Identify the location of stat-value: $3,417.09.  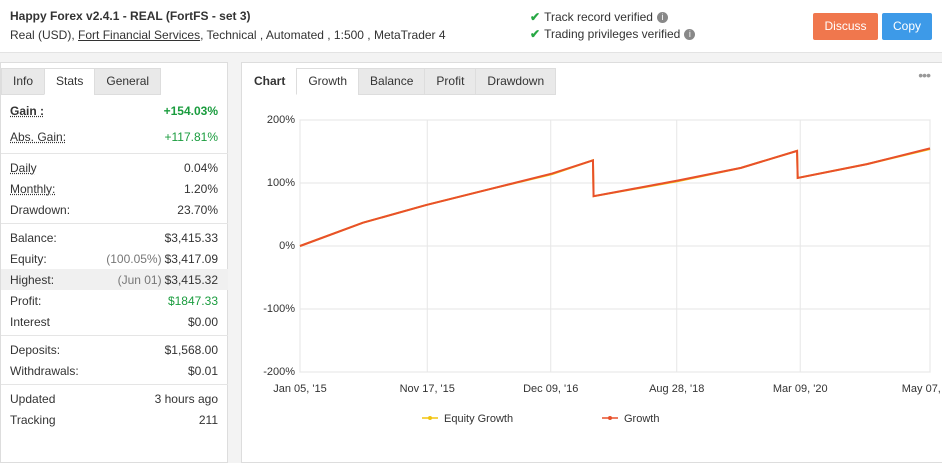
(191, 258).